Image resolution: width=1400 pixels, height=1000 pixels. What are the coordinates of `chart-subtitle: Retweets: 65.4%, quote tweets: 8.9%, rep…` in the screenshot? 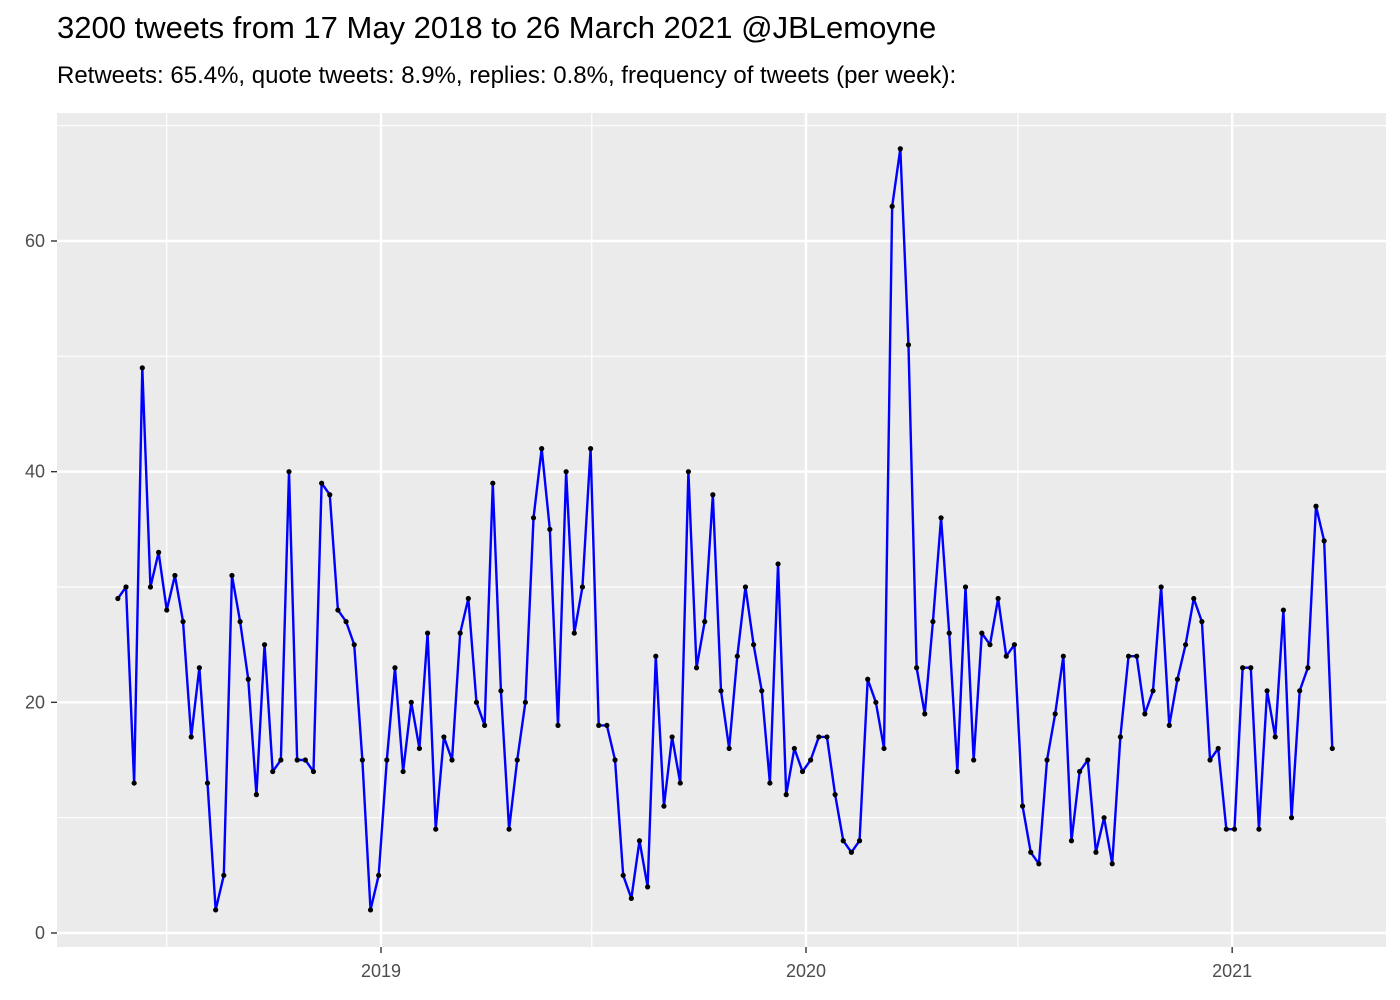 It's located at (507, 75).